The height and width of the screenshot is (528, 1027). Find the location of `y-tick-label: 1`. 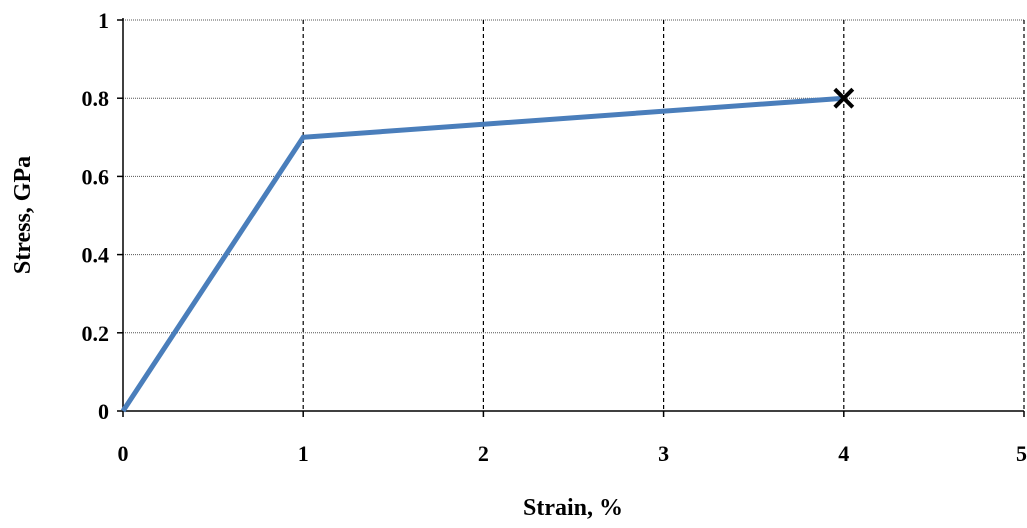

y-tick-label: 1 is located at coordinates (103, 20).